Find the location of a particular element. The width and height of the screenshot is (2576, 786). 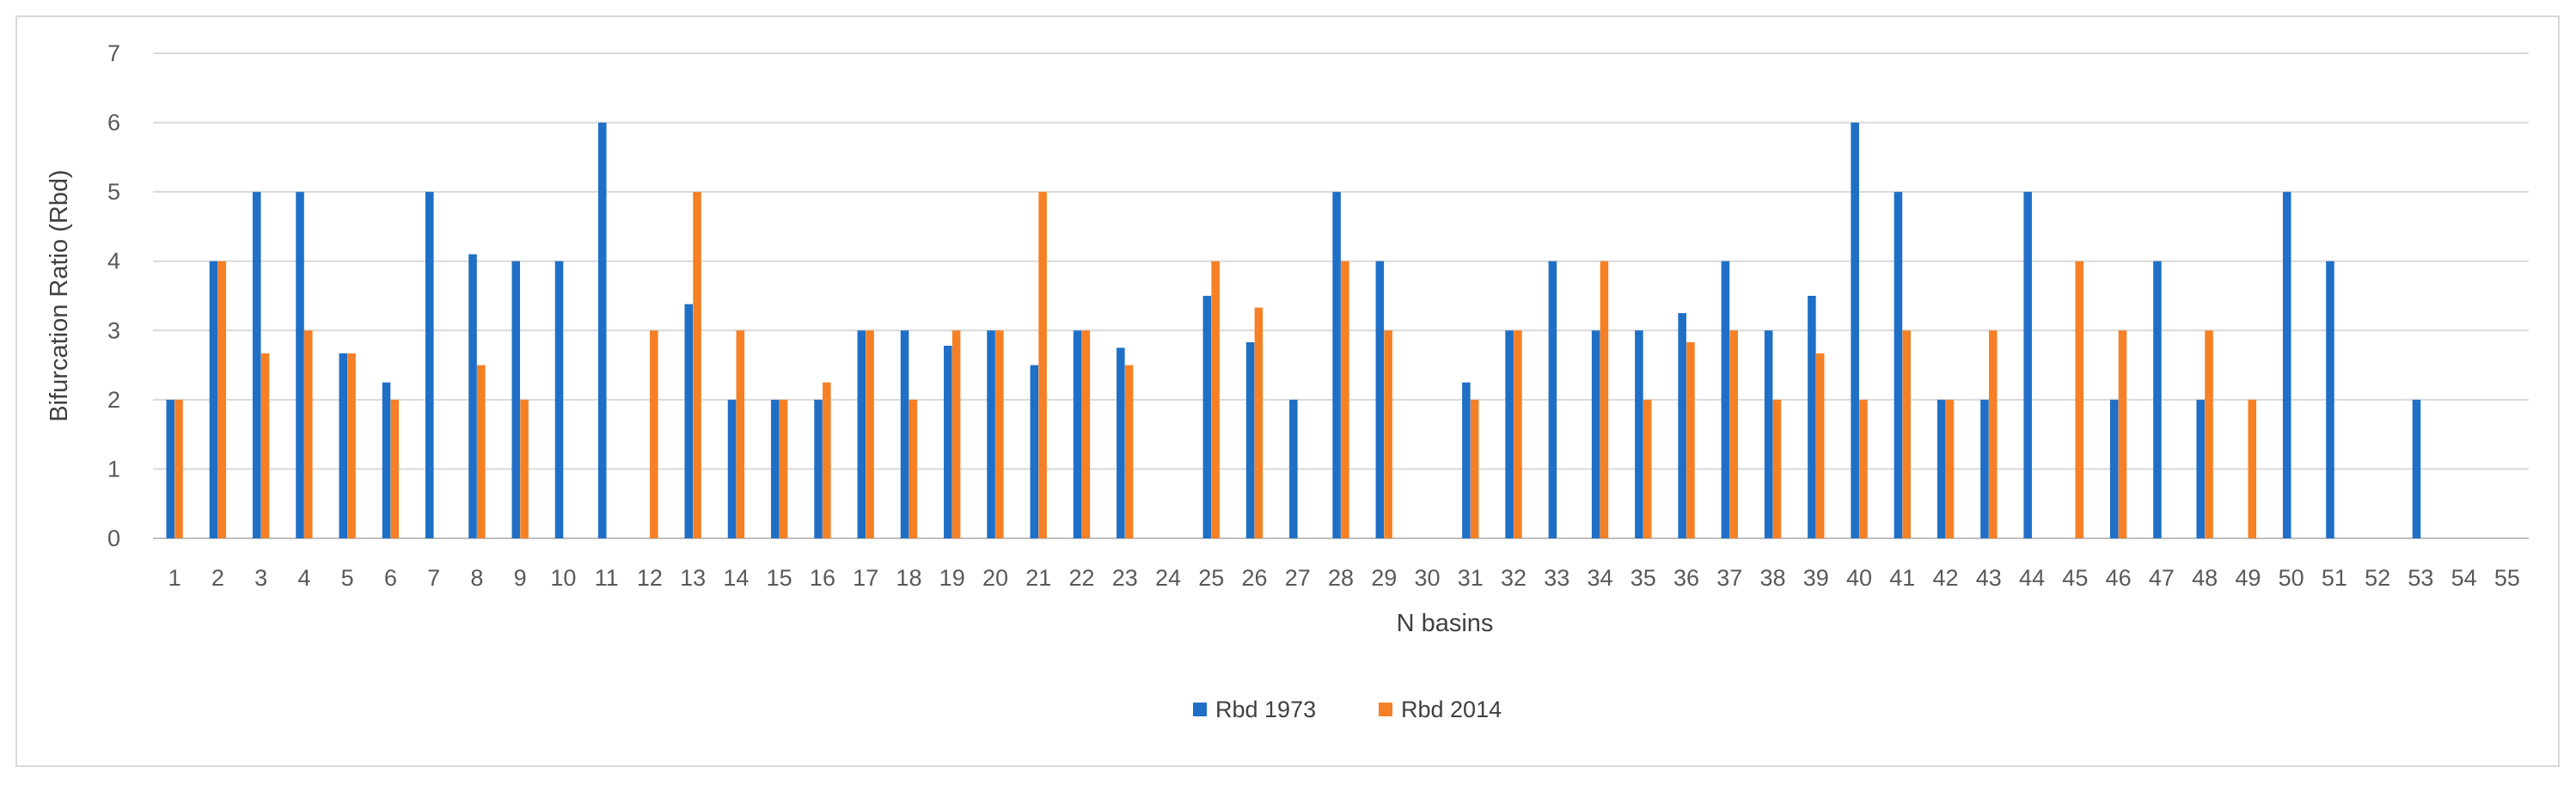

x-tick-label: 13 is located at coordinates (693, 578).